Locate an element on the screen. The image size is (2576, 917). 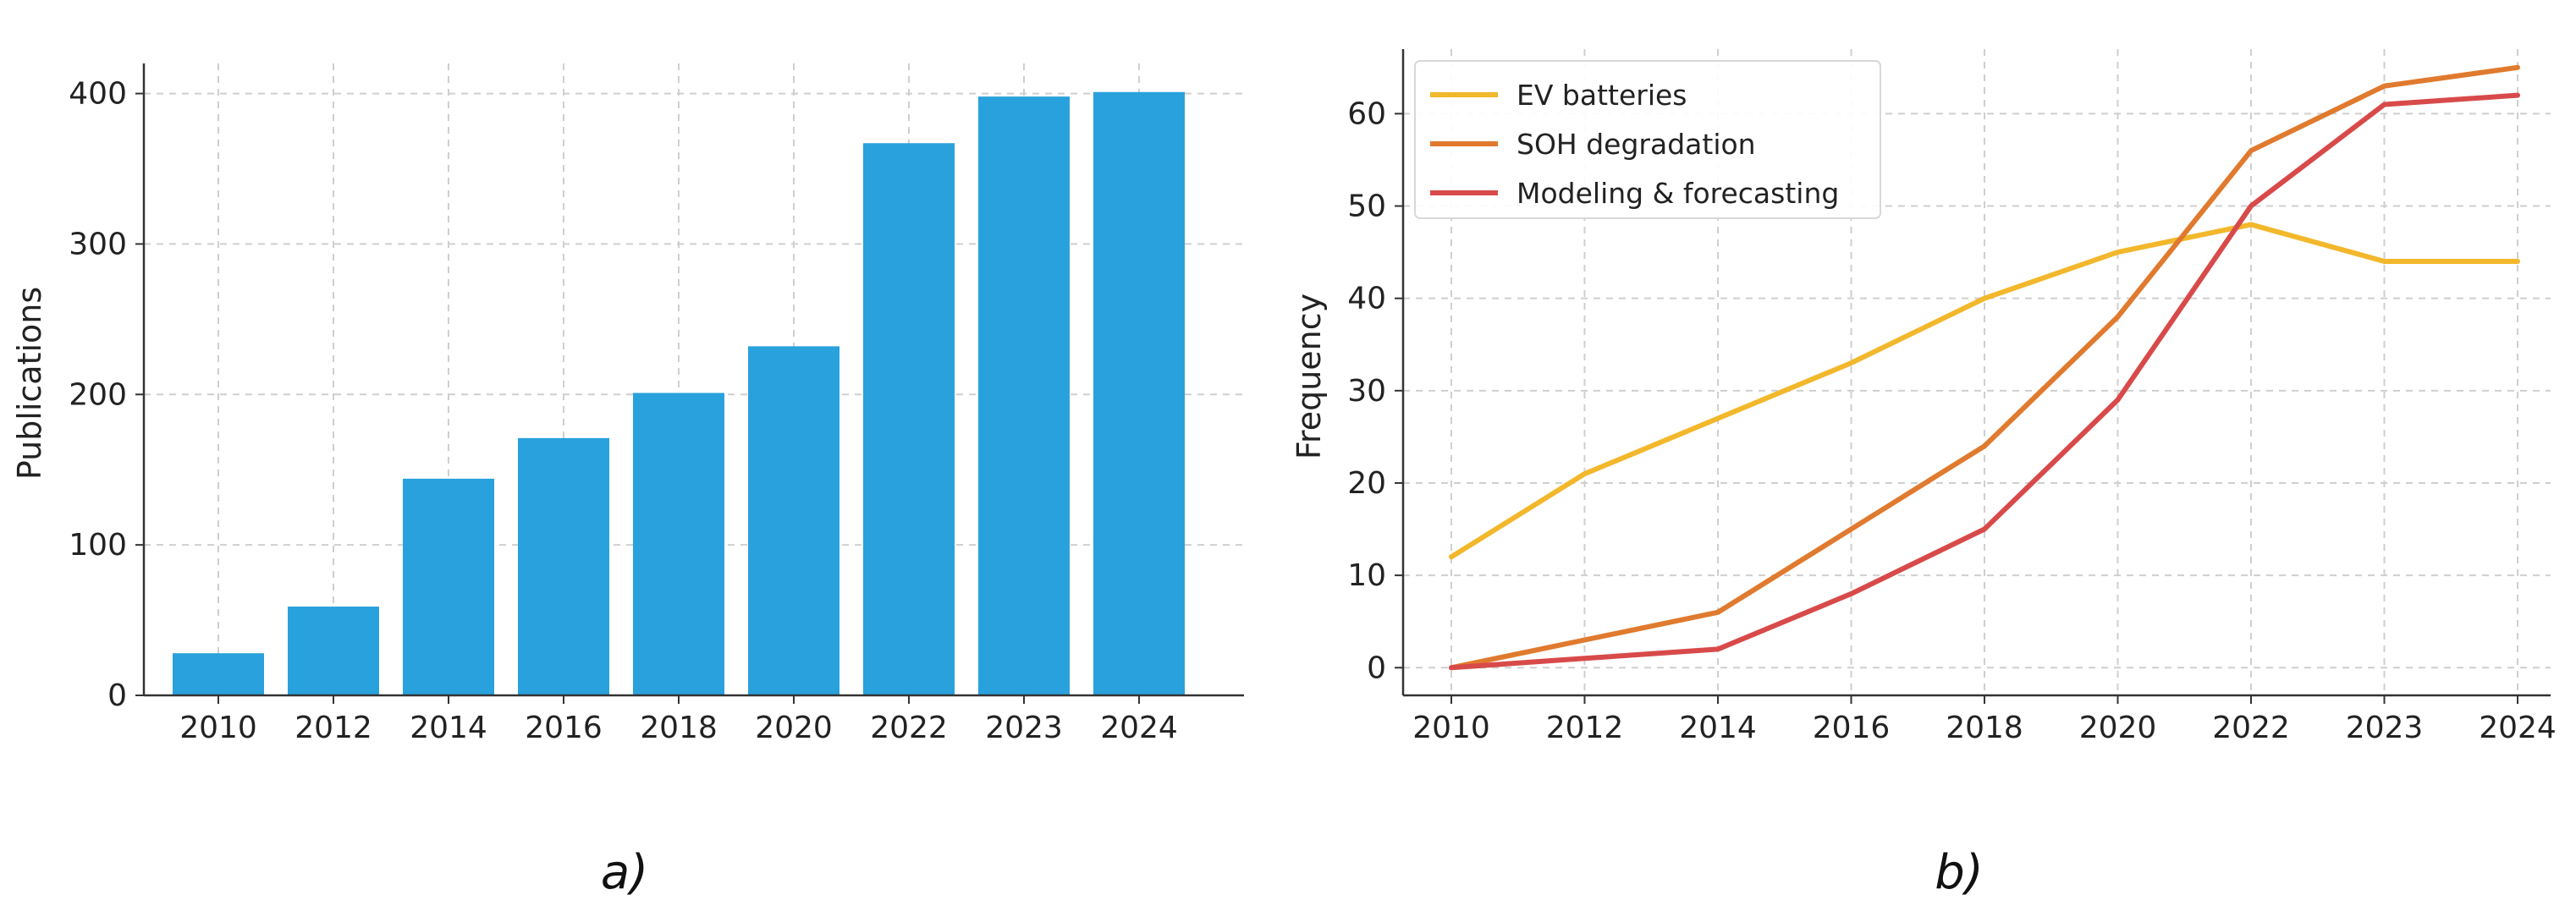
line-chart-x-ticks: 2010 2012 2014 2016 2018 2020 2022 2023 2024 is located at coordinates (1984, 720).